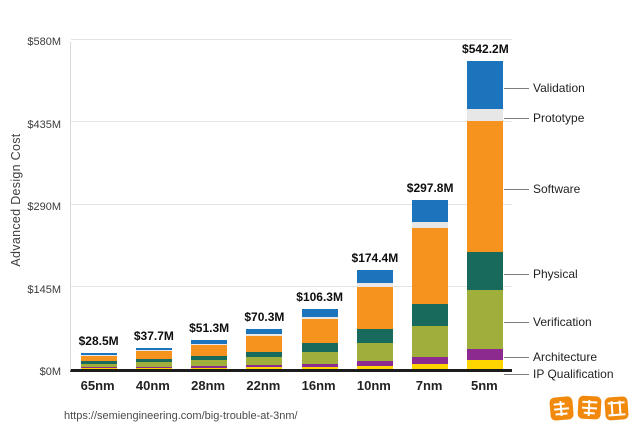 The image size is (640, 434). What do you see at coordinates (559, 87) in the screenshot?
I see `legend-label-validation: Validation` at bounding box center [559, 87].